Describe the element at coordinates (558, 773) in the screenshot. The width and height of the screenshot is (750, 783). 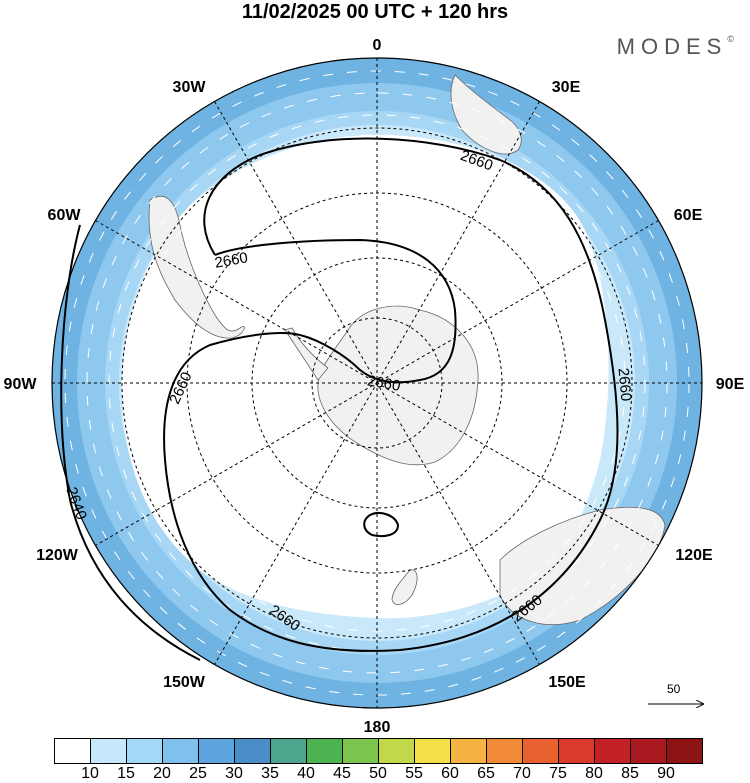
I see `colorbar-tick-label: 75` at that location.